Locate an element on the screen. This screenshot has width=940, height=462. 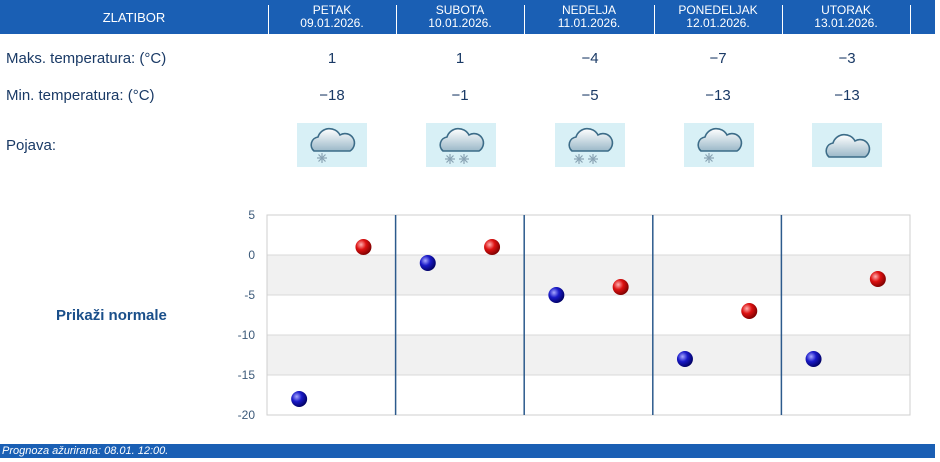
min-temp-value: −18 is located at coordinates (332, 95).